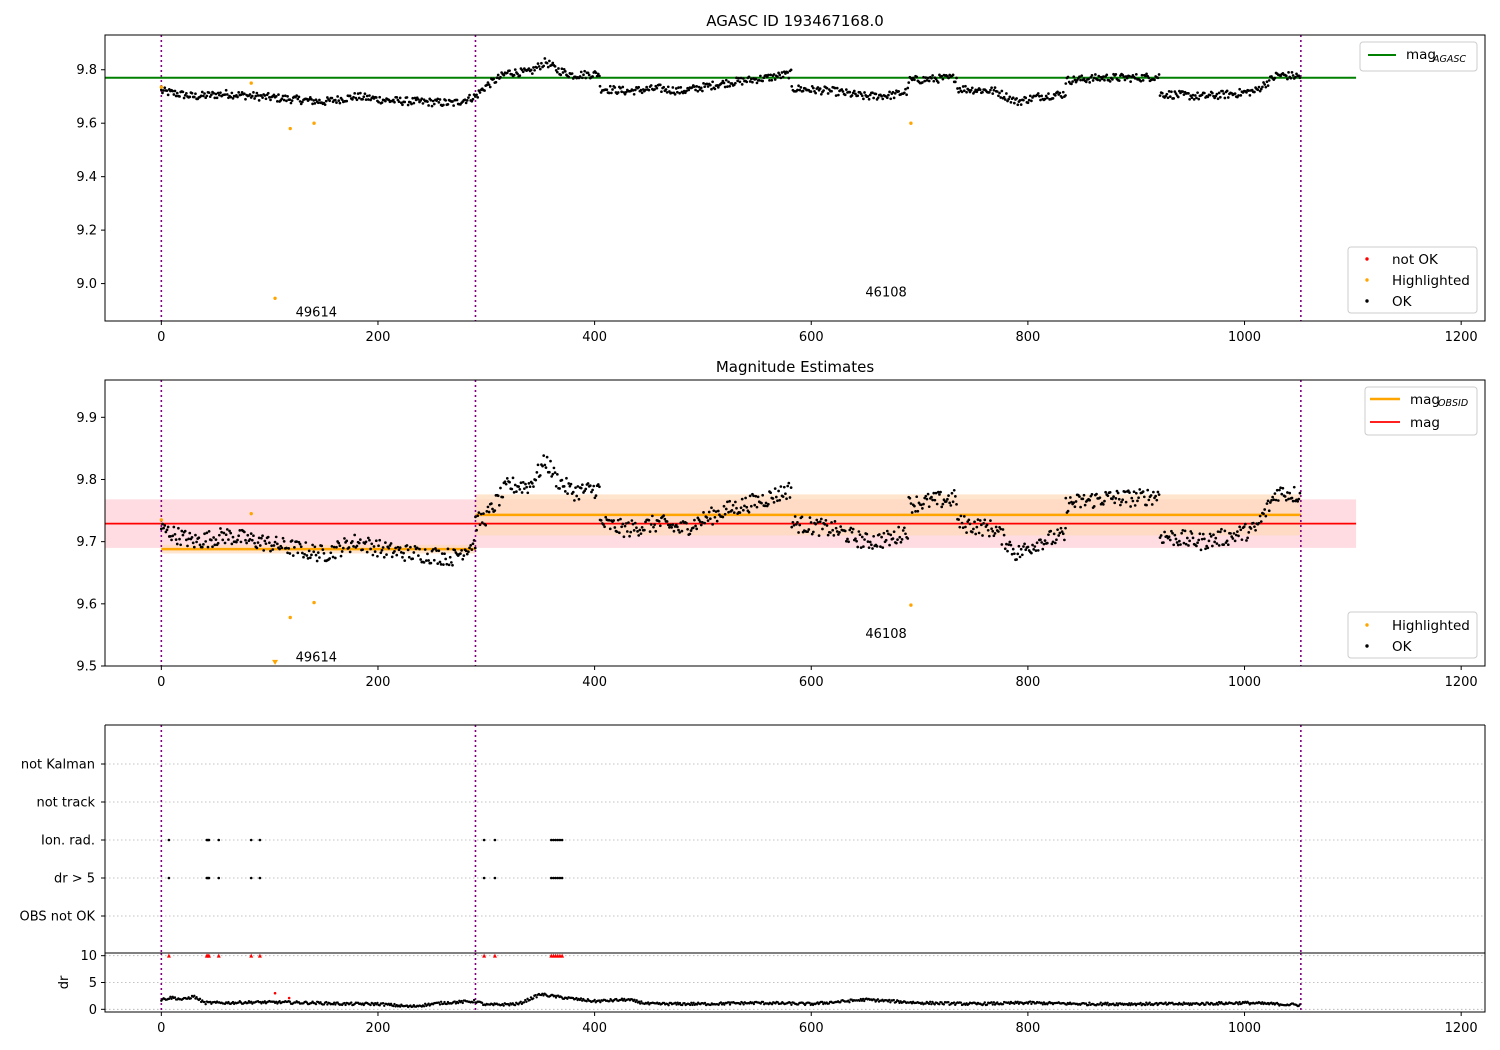  Describe the element at coordinates (1461, 682) in the screenshot. I see `x-tick-label: 1200` at that location.